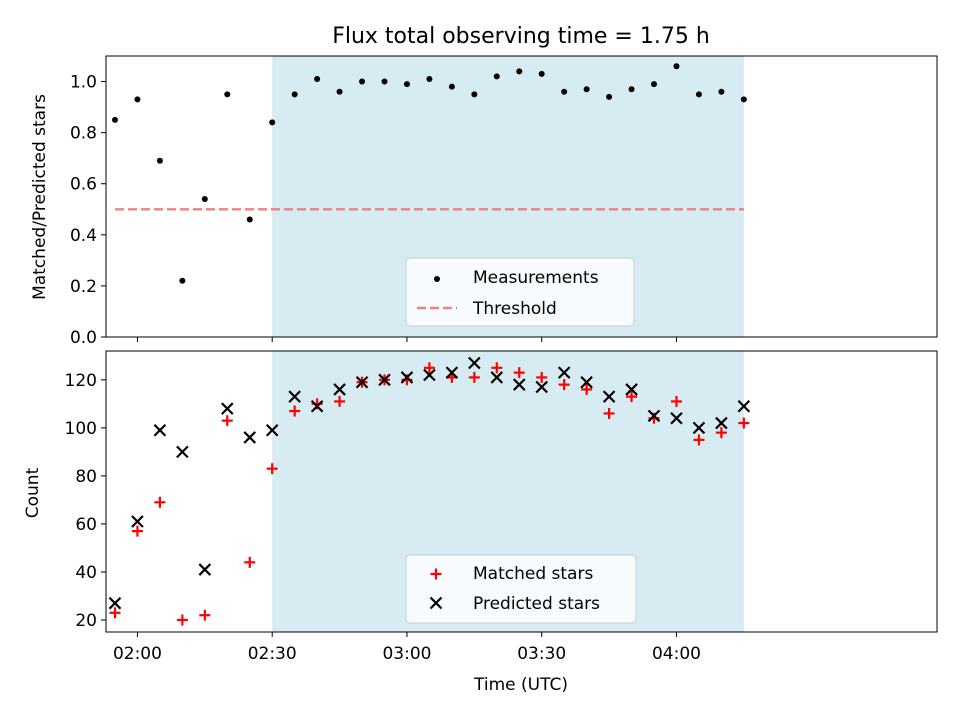 This screenshot has width=960, height=720. I want to click on bot-y-tick-label-5: 120, so click(81, 381).